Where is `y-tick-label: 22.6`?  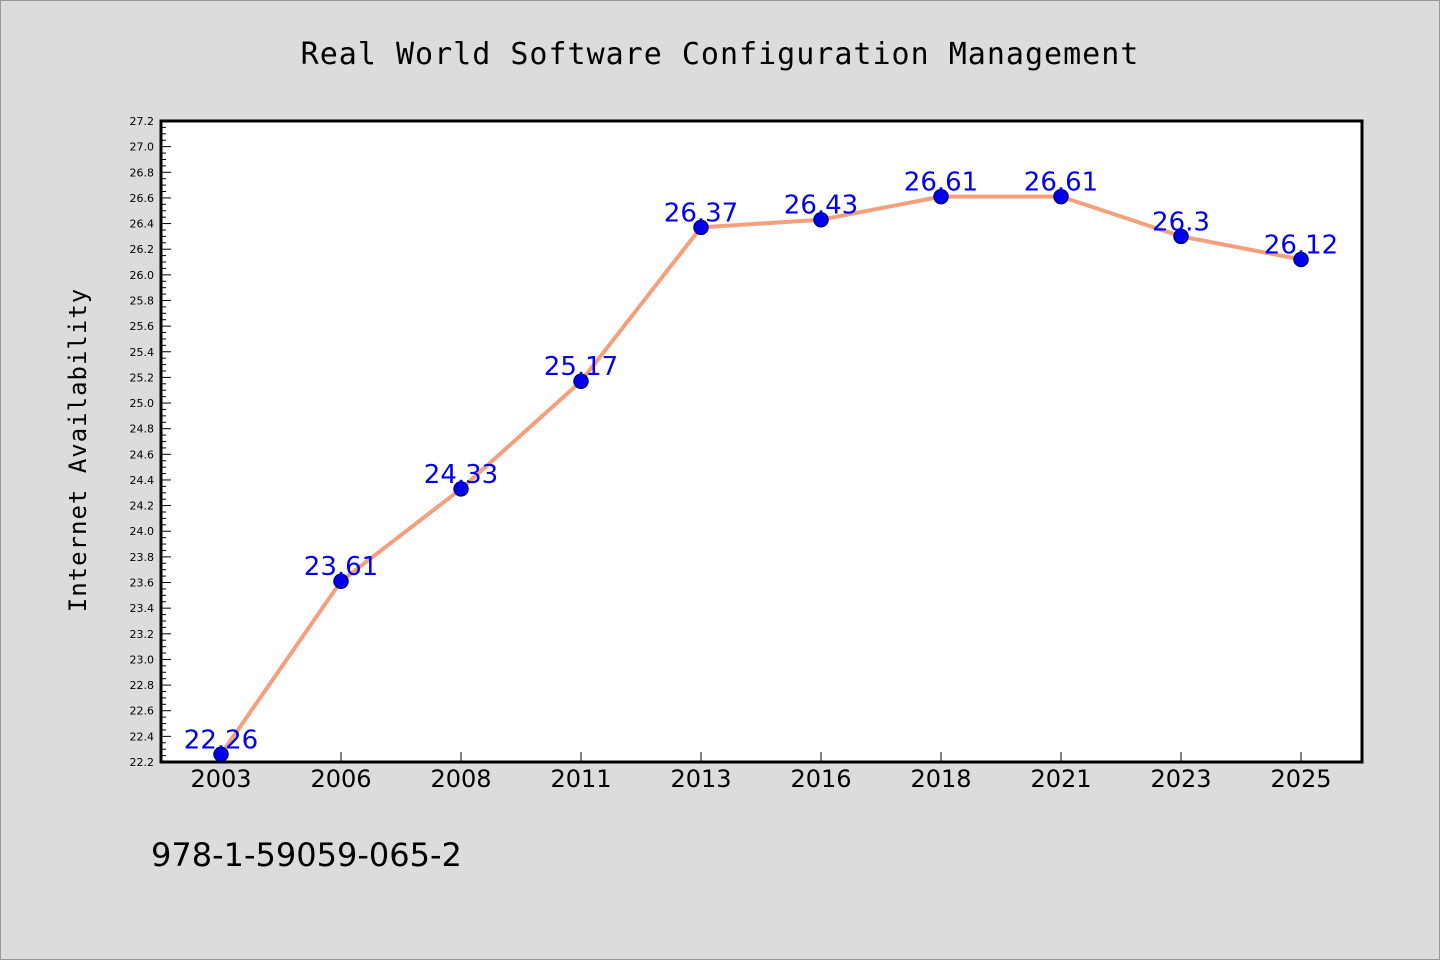 y-tick-label: 22.6 is located at coordinates (142, 711).